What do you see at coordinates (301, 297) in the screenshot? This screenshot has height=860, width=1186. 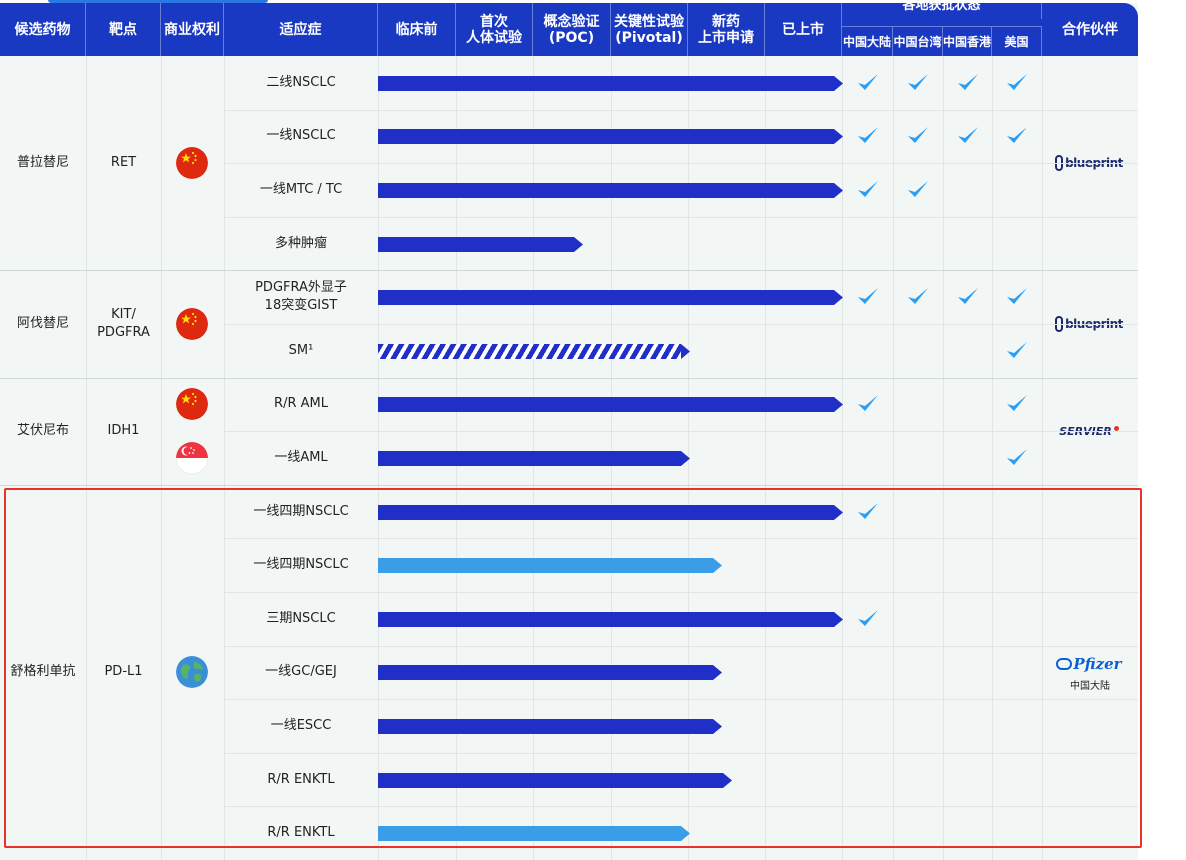 I see `indication-label: PDGFRA外显子 18突变GIST` at bounding box center [301, 297].